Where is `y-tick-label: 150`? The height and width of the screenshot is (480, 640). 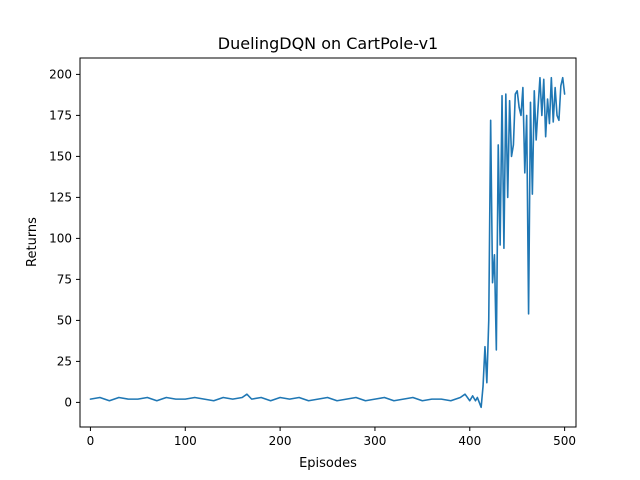
y-tick-label: 150 is located at coordinates (60, 156).